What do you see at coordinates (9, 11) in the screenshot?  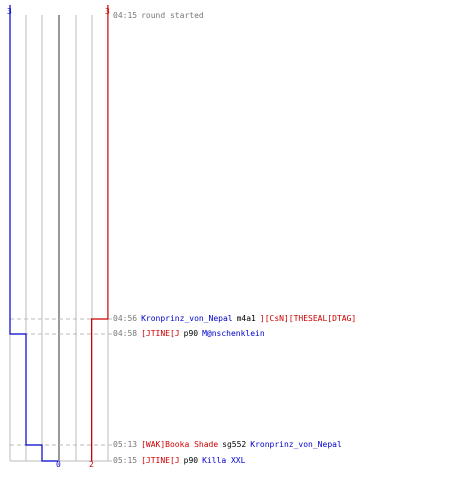 I see `blue-start-count: 3` at bounding box center [9, 11].